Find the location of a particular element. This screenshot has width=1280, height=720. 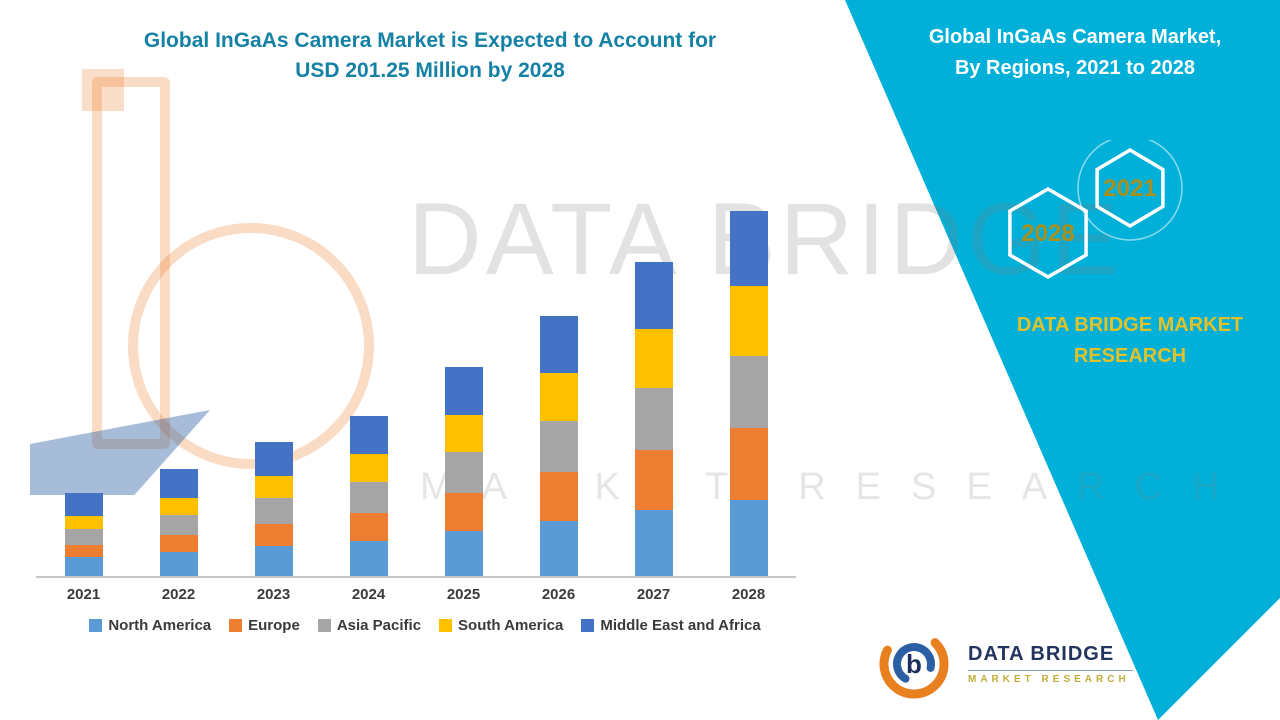

legend-item-middle-east-and-africa: Middle East and Africa is located at coordinates (671, 625).